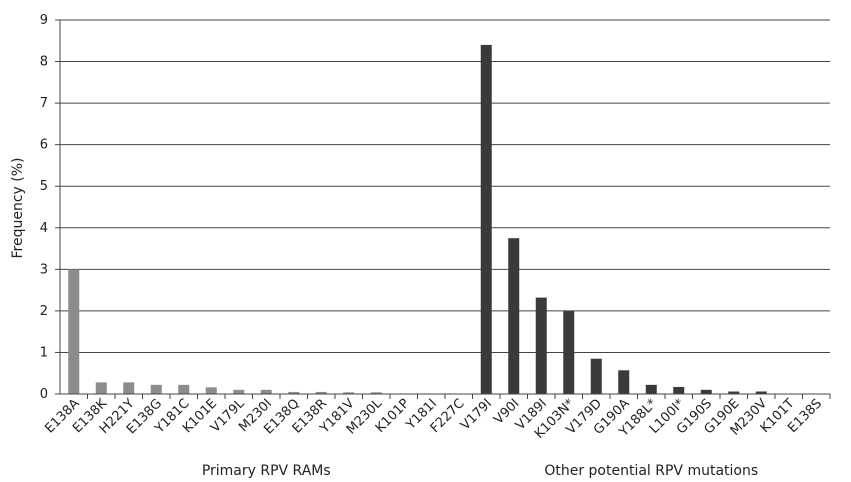 This screenshot has height=482, width=851. What do you see at coordinates (101, 388) in the screenshot?
I see `bar-e138k` at bounding box center [101, 388].